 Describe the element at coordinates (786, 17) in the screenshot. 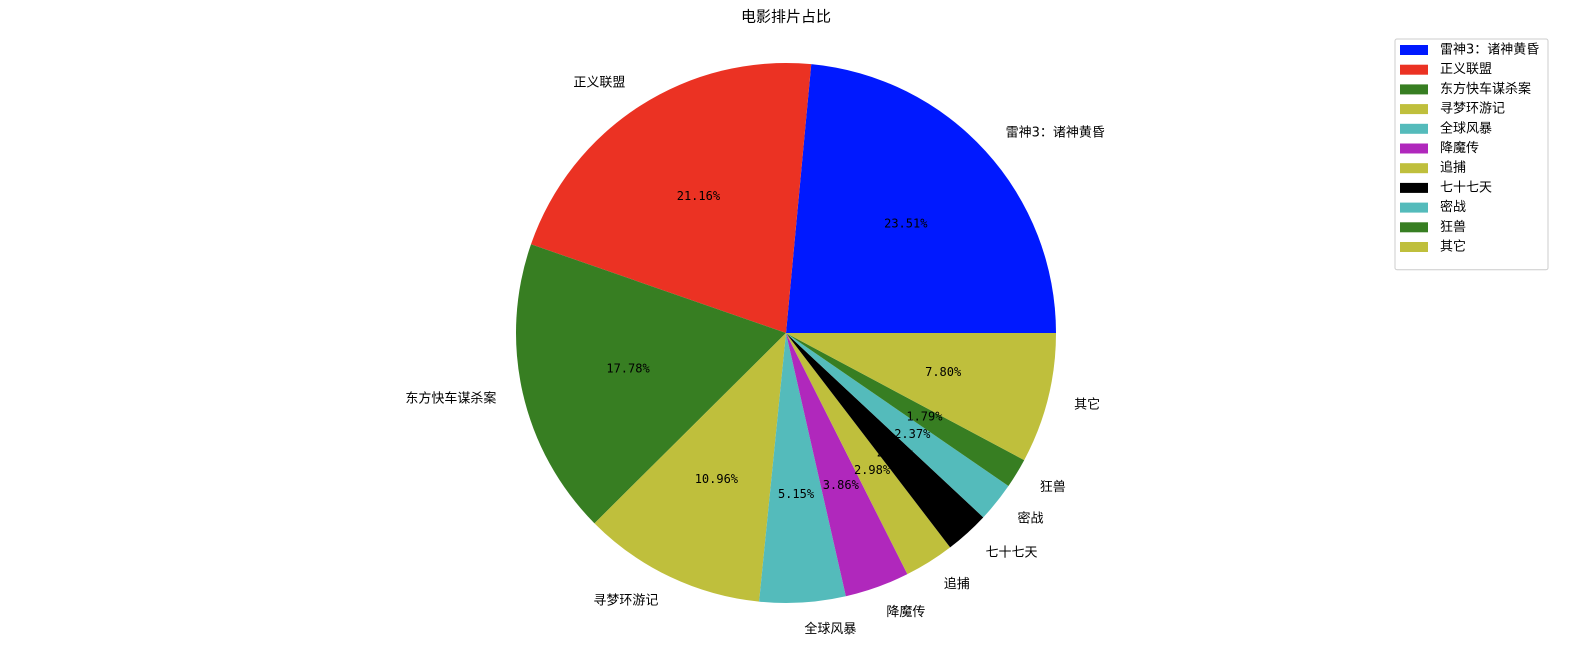

I see `chart-title: 电影排片占比` at that location.